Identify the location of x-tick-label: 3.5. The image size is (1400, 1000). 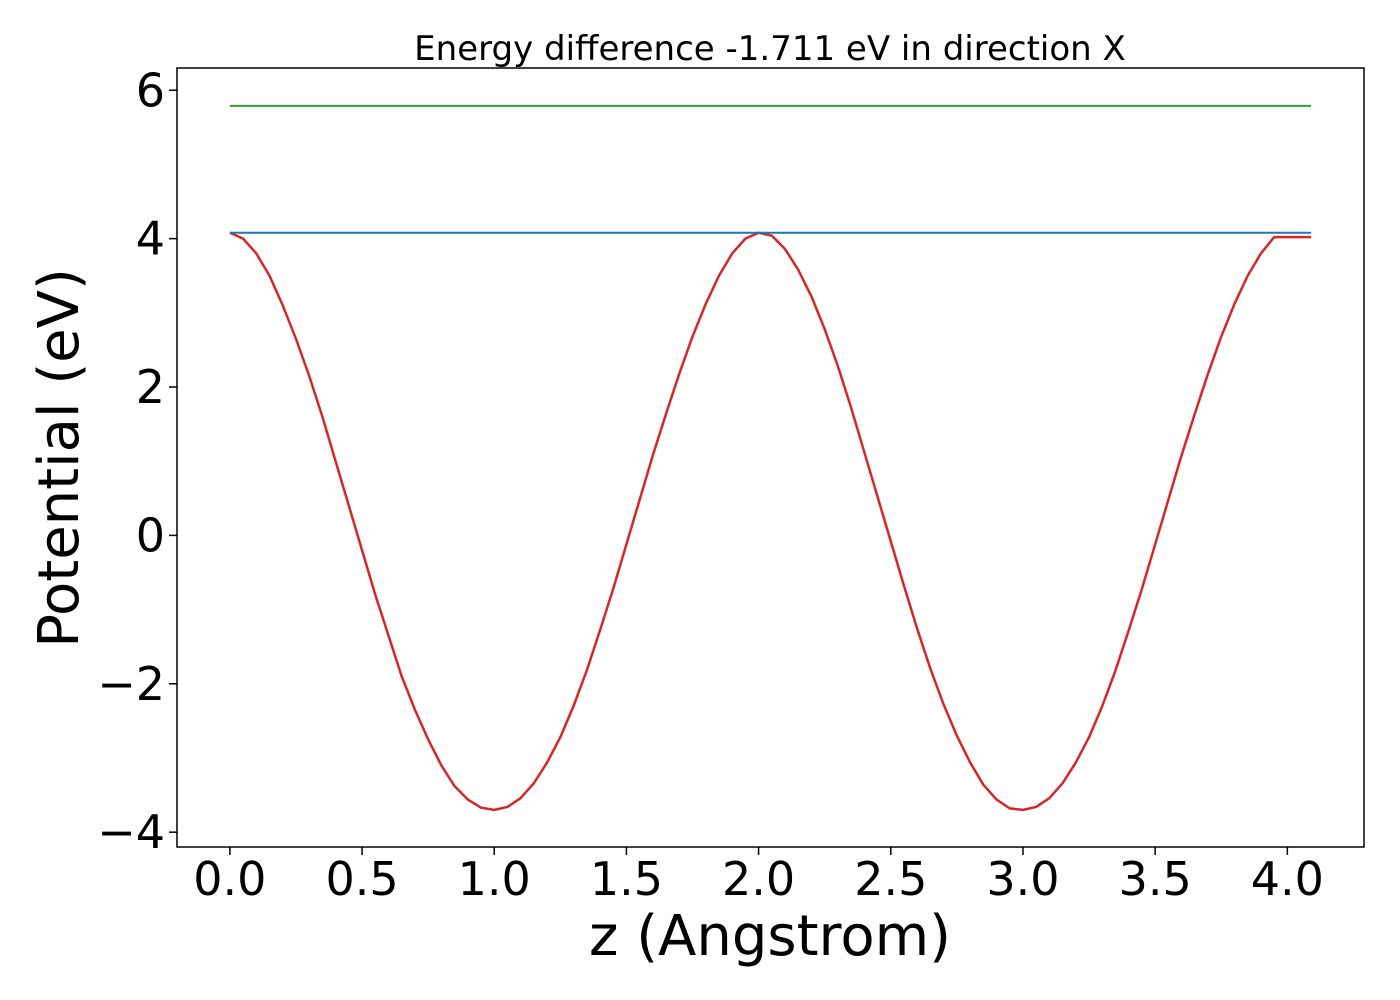
(1155, 879).